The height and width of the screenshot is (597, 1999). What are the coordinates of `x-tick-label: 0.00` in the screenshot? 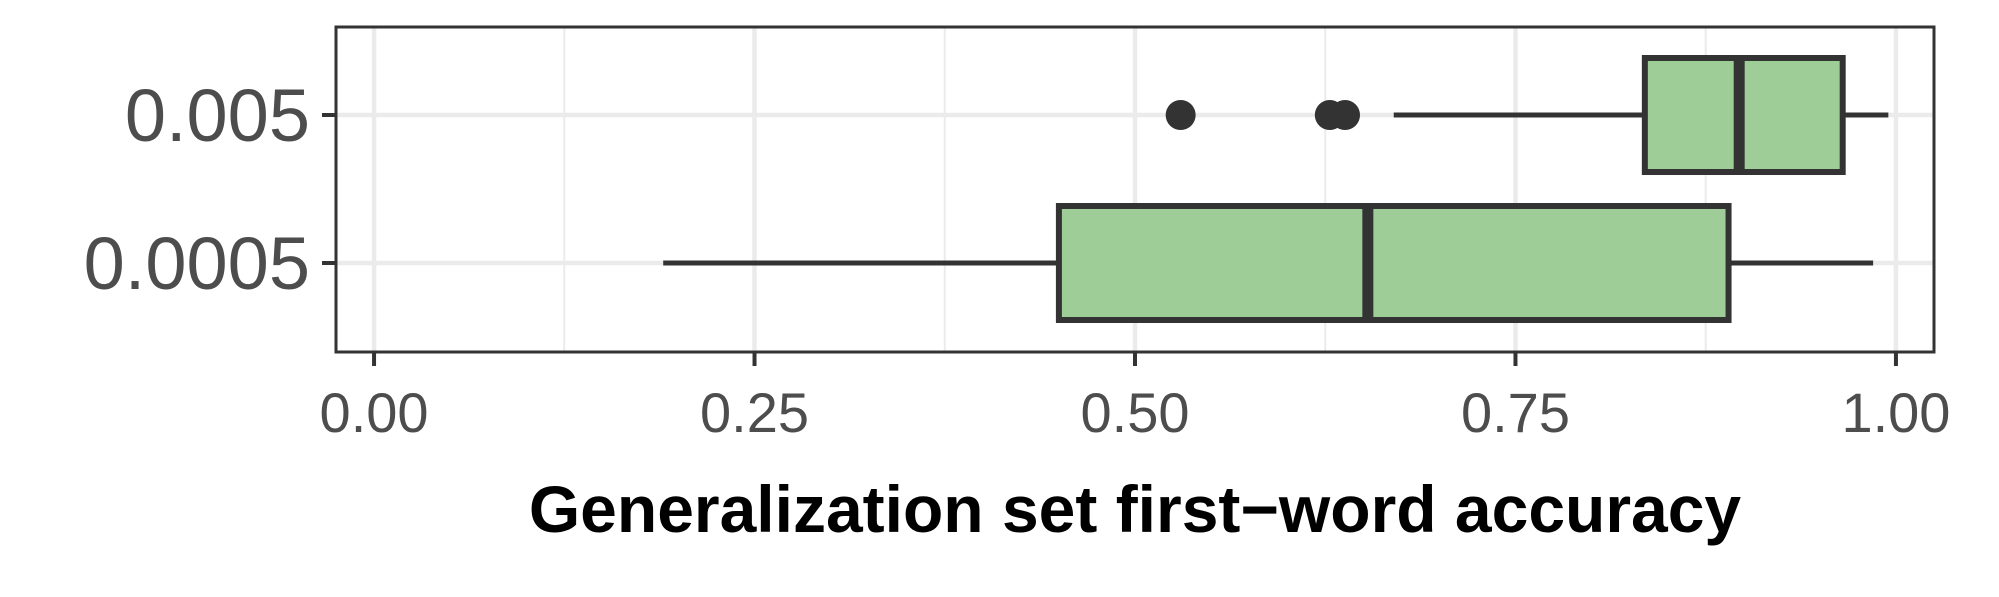 It's located at (374, 412).